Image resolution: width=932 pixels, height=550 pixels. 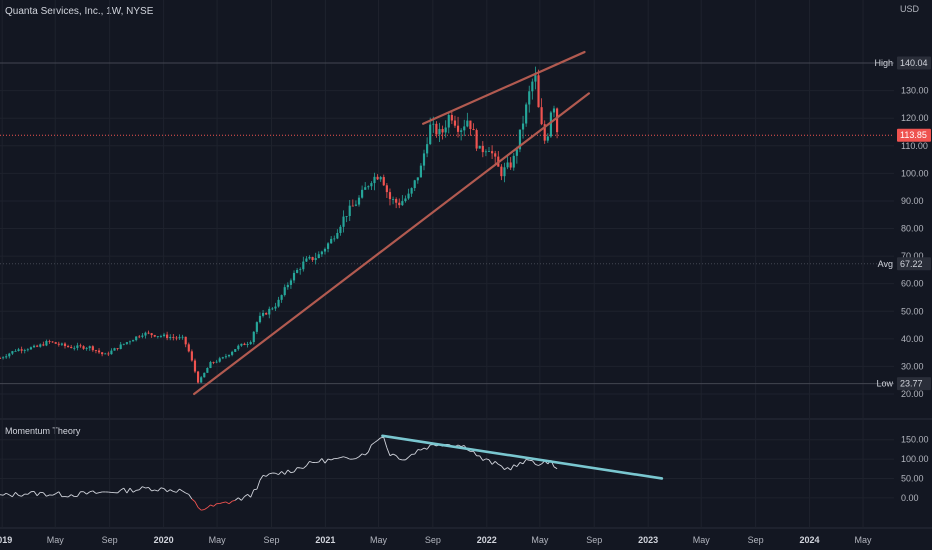 I want to click on x-tick-label: 2023, so click(x=648, y=540).